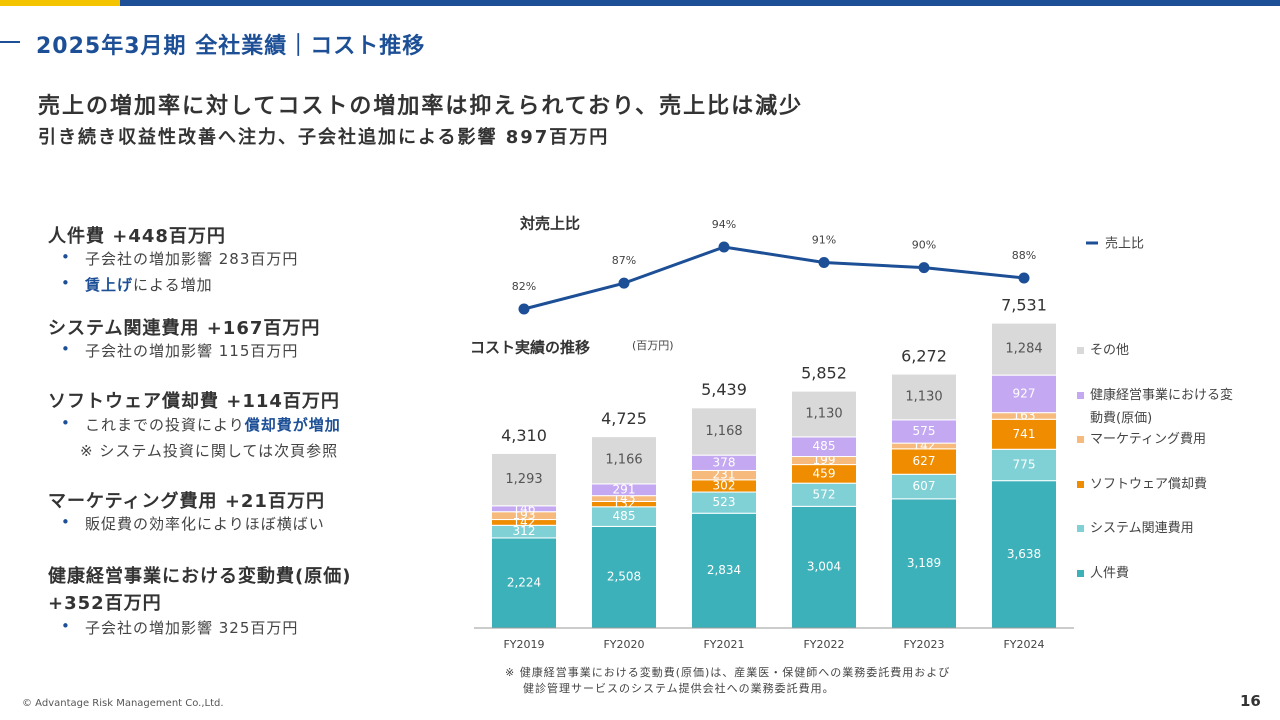  What do you see at coordinates (624, 489) in the screenshot?
I see `segment-label: 291` at bounding box center [624, 489].